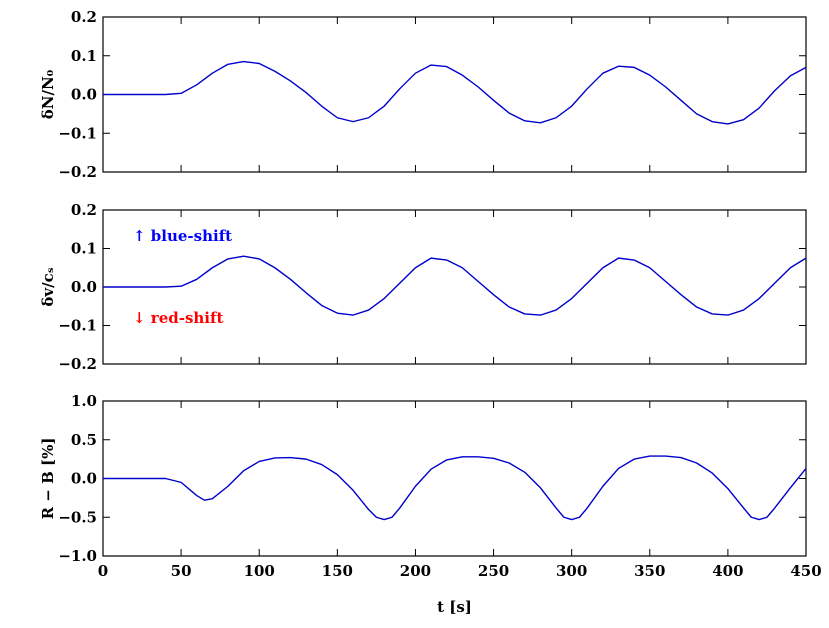  What do you see at coordinates (178, 318) in the screenshot?
I see `annotation: ↓ red-shift` at bounding box center [178, 318].